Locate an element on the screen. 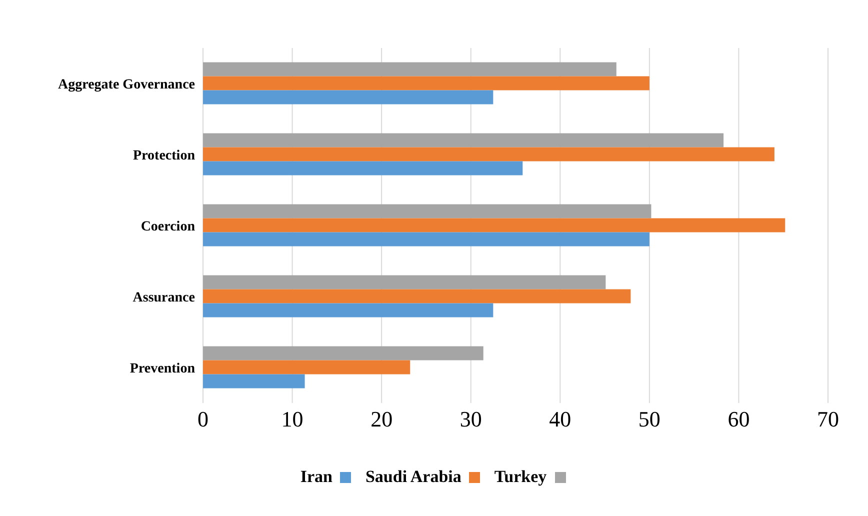 The width and height of the screenshot is (868, 516). x-tick-label: 0 is located at coordinates (203, 419).